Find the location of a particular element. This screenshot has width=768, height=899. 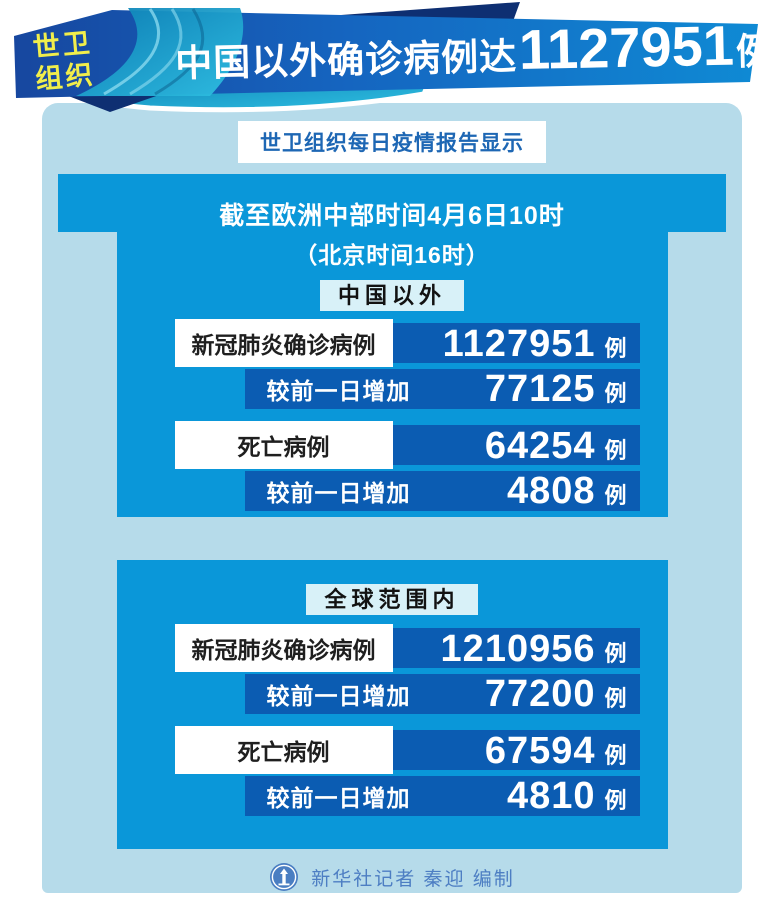

stat-value: 1210956 is located at coordinates (518, 649).